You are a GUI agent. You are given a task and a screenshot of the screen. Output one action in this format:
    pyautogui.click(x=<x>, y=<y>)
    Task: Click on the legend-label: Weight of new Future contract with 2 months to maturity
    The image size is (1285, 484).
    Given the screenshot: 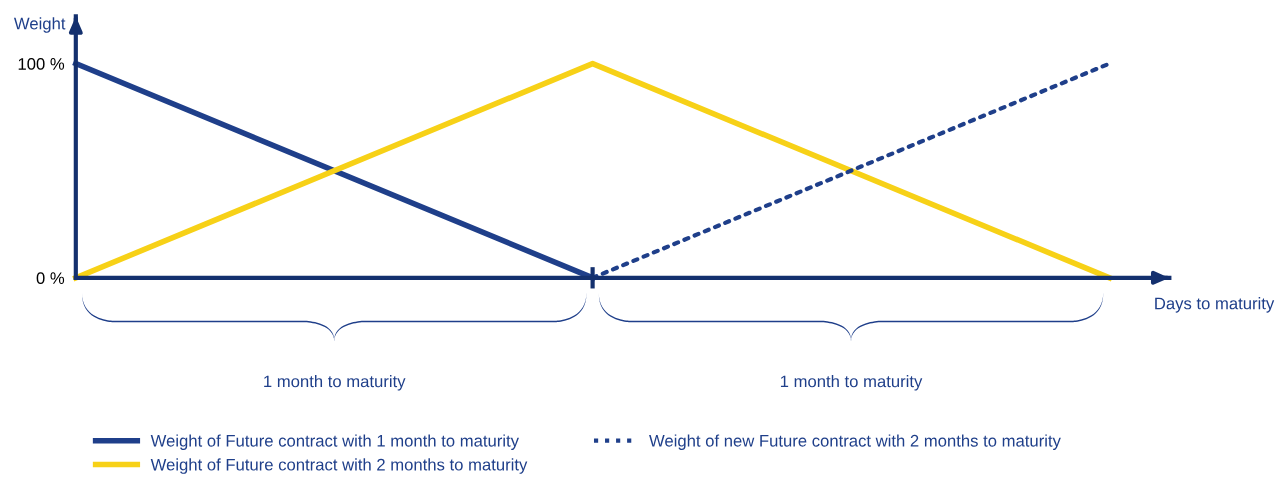 What is the action you would take?
    pyautogui.click(x=855, y=442)
    